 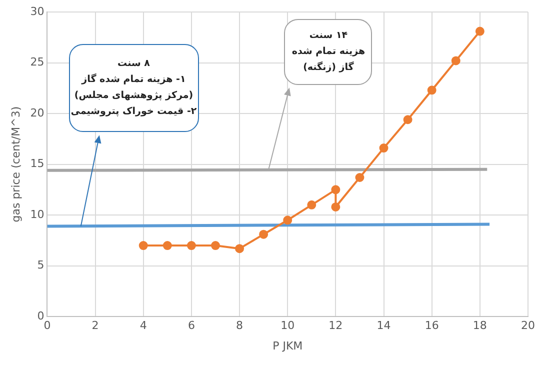 What do you see at coordinates (240, 325) in the screenshot?
I see `x-tick-label: 8` at bounding box center [240, 325].